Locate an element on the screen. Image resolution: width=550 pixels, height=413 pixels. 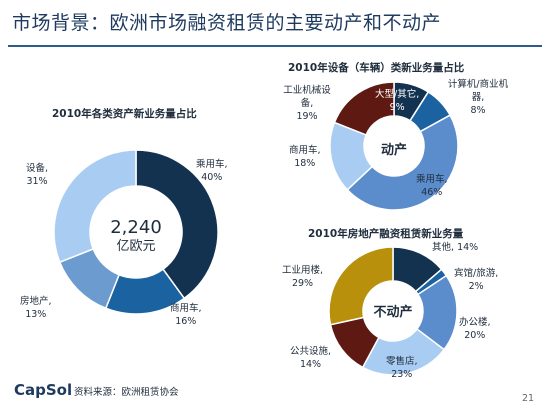
source-note: 资料来源：欧洲租赁协会 is located at coordinates (126, 392).